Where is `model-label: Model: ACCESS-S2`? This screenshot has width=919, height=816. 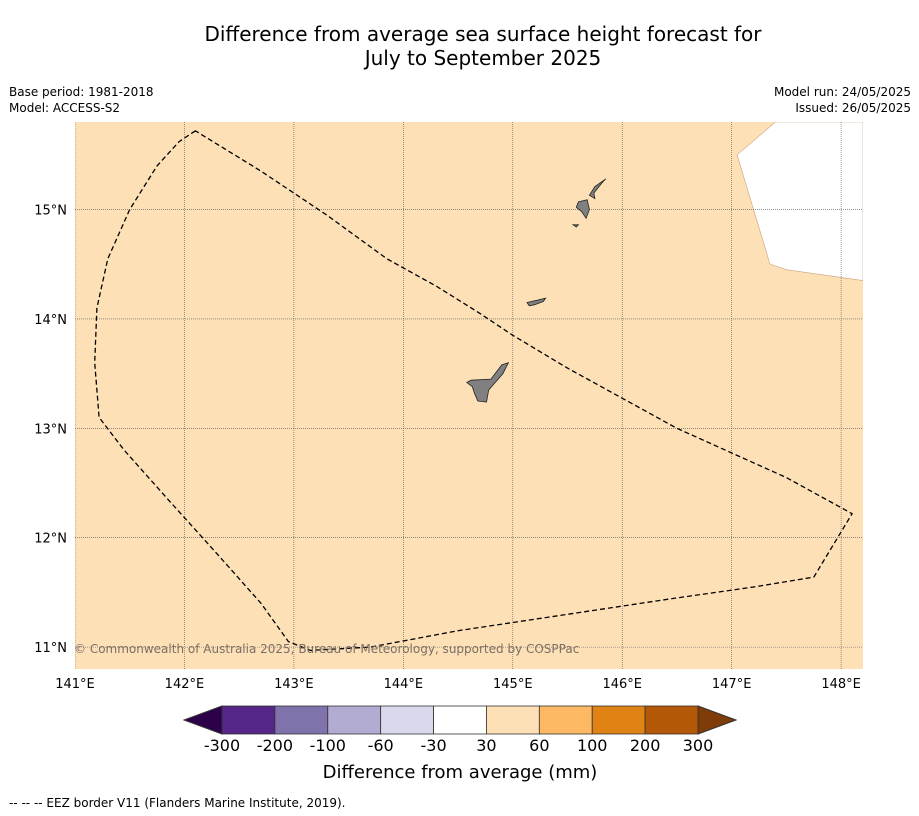 model-label: Model: ACCESS-S2 is located at coordinates (65, 108).